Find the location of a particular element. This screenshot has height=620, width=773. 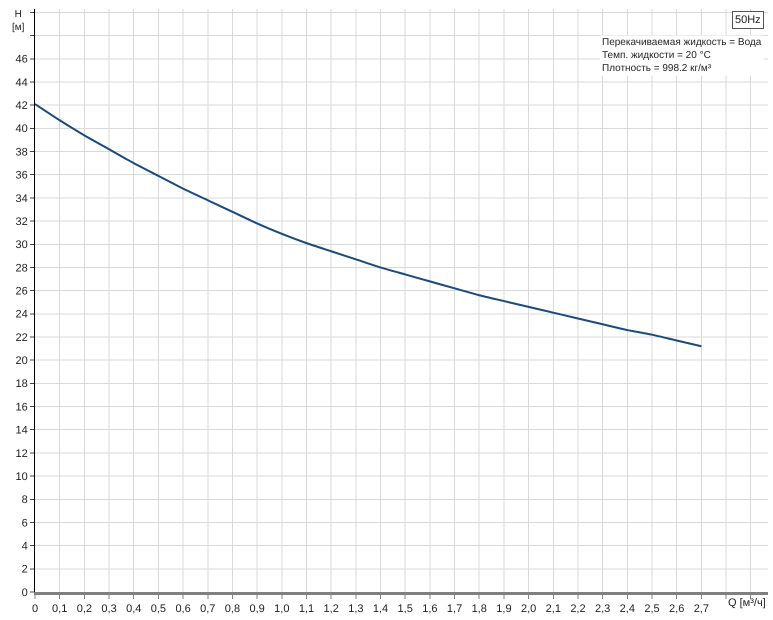

y-tick-label: 16 is located at coordinates (22, 407).